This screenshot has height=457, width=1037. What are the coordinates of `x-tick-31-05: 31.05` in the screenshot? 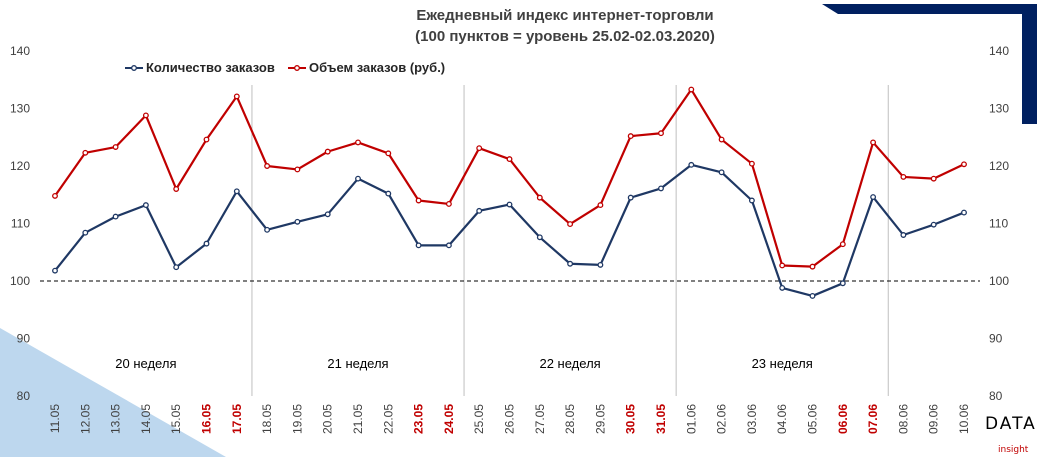 It's located at (661, 419).